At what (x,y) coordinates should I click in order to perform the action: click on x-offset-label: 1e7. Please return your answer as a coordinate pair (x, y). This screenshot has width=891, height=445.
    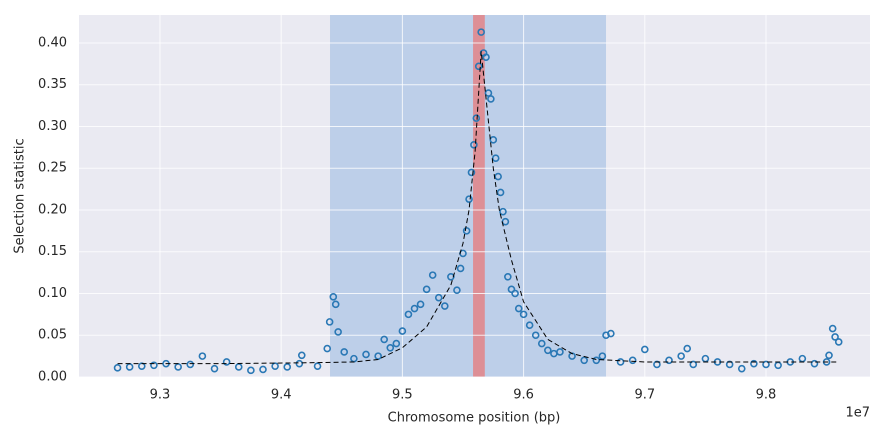
    Looking at the image, I should click on (857, 413).